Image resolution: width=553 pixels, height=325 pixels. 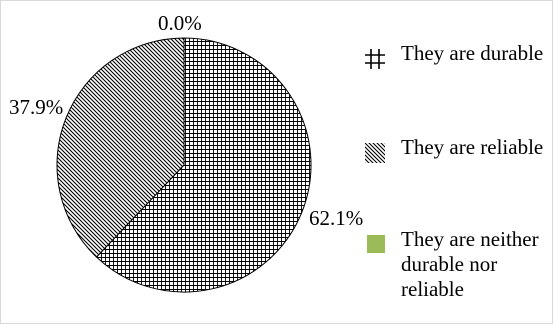 What do you see at coordinates (375, 59) in the screenshot?
I see `legend-key-grid-icon` at bounding box center [375, 59].